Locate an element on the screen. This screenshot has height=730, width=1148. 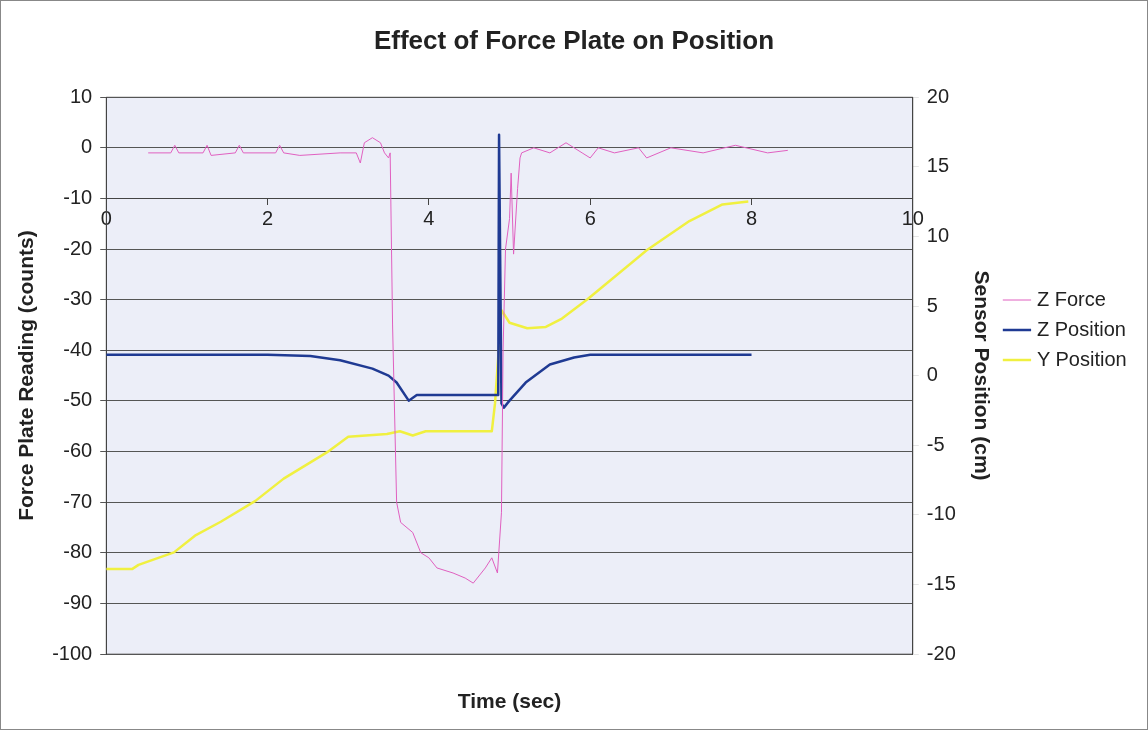
y-tick-label: -70 is located at coordinates (78, 500).